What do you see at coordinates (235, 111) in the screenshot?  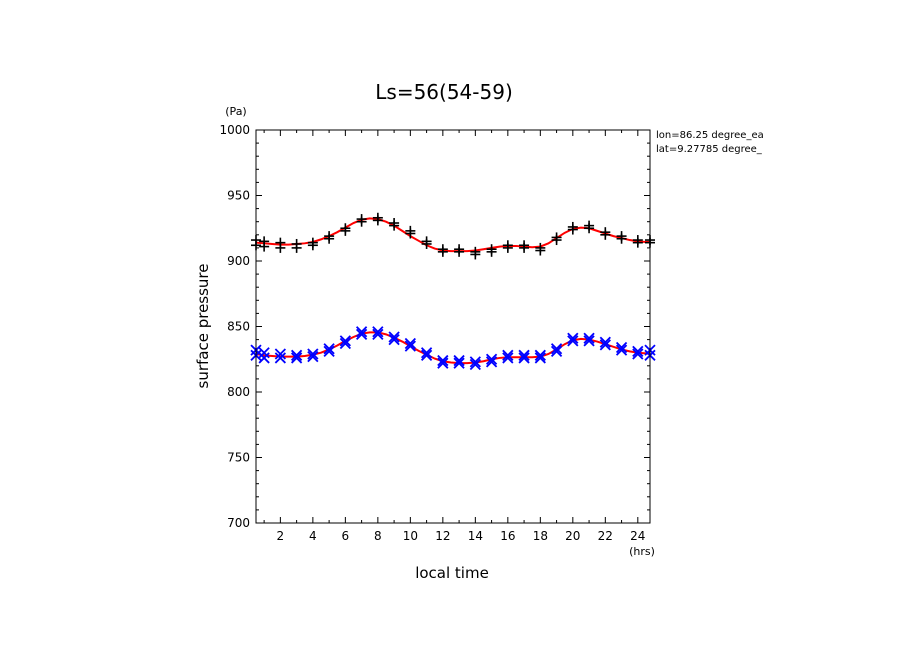 I see `y-unit-label: (Pa)` at bounding box center [235, 111].